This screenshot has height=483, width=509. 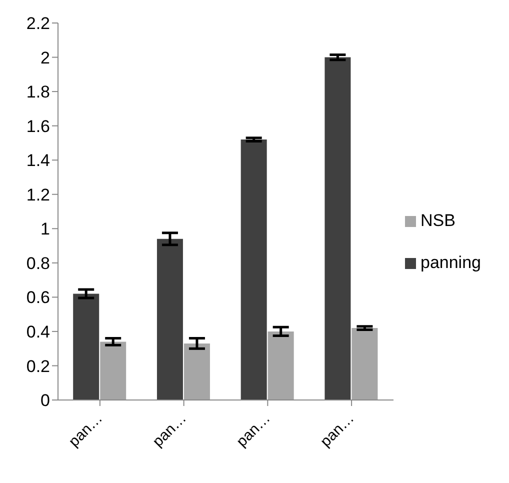 I want to click on legend-label: NSB, so click(x=438, y=220).